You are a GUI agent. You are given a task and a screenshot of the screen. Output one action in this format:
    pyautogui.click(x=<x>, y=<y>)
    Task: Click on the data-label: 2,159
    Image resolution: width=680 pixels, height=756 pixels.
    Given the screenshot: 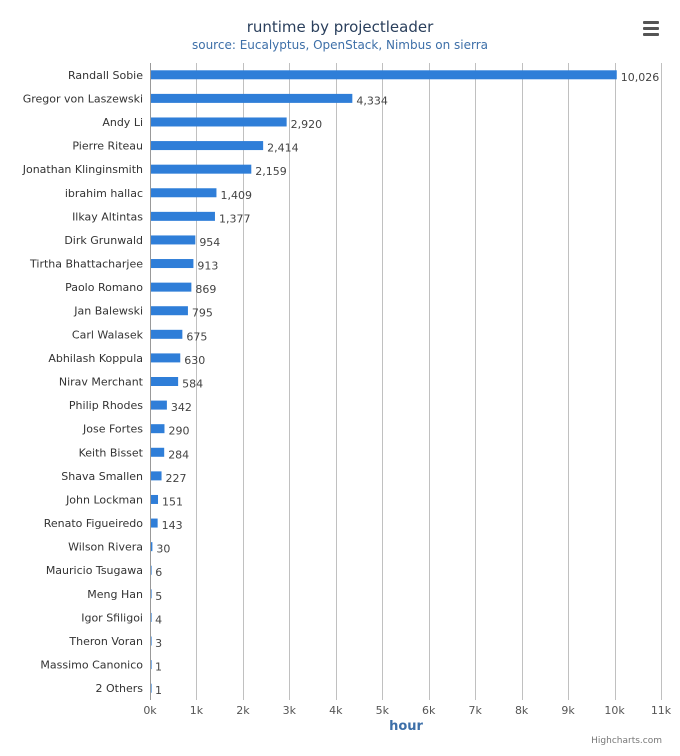 What is the action you would take?
    pyautogui.click(x=270, y=171)
    